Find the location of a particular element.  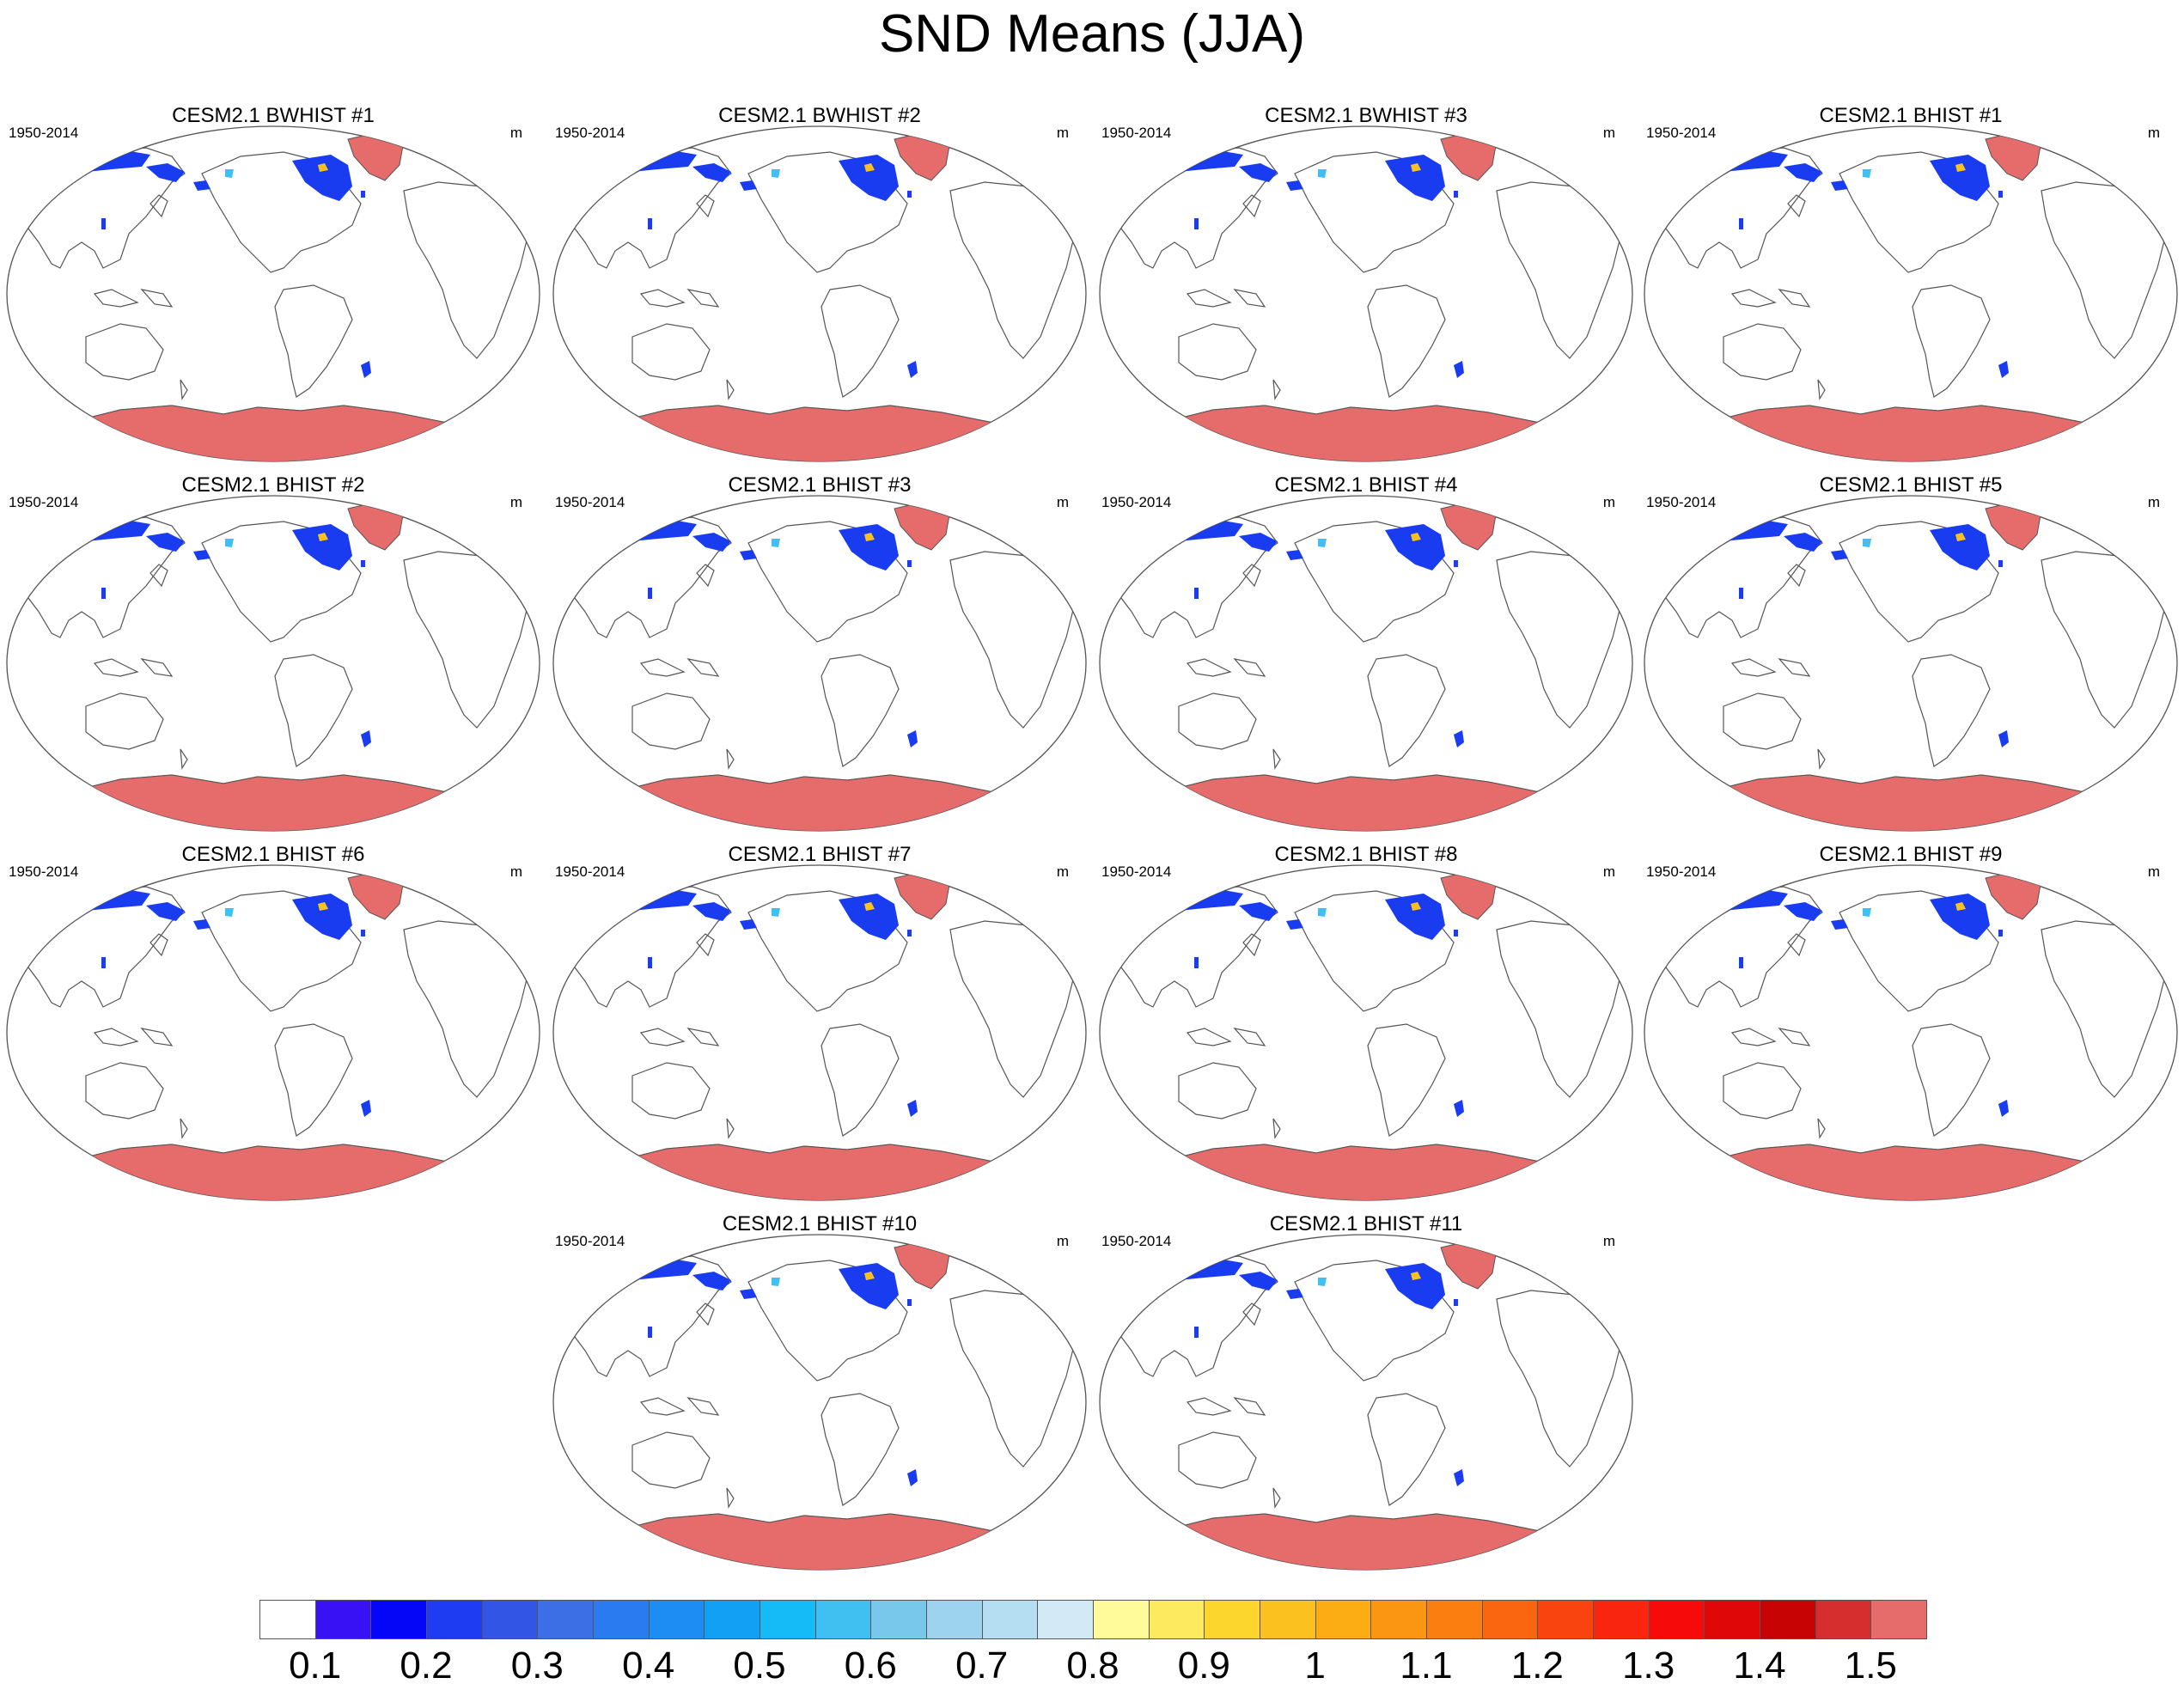

colorbar-tick-label: 0.3 is located at coordinates (537, 1665).